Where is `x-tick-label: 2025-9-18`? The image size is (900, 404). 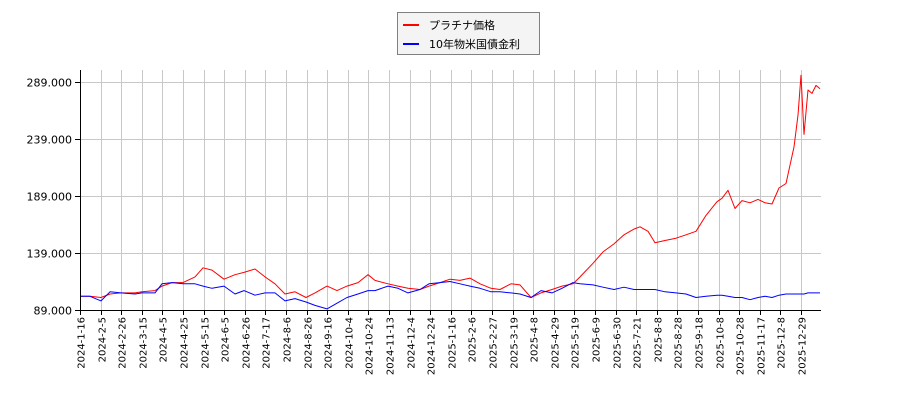 x-tick-label: 2025-9-18 is located at coordinates (700, 343).